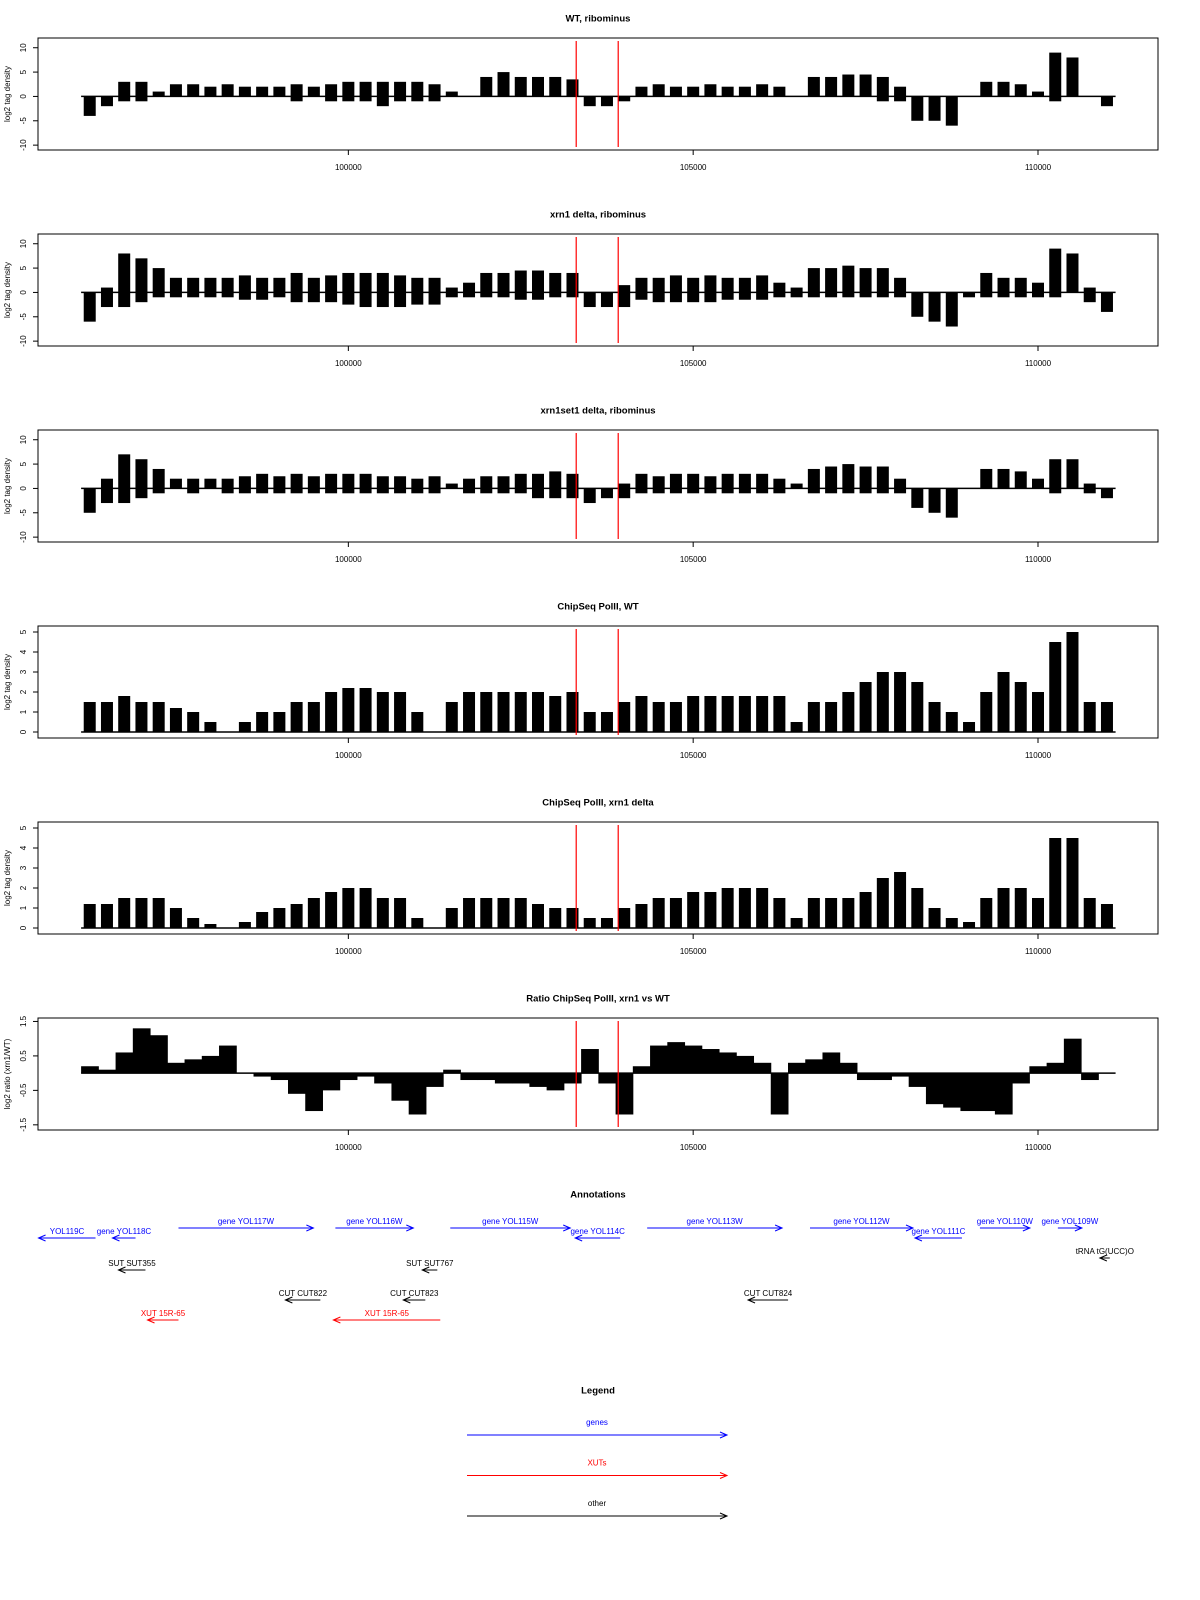  What do you see at coordinates (7, 682) in the screenshot?
I see `y-axis-label: log2 tag density` at bounding box center [7, 682].